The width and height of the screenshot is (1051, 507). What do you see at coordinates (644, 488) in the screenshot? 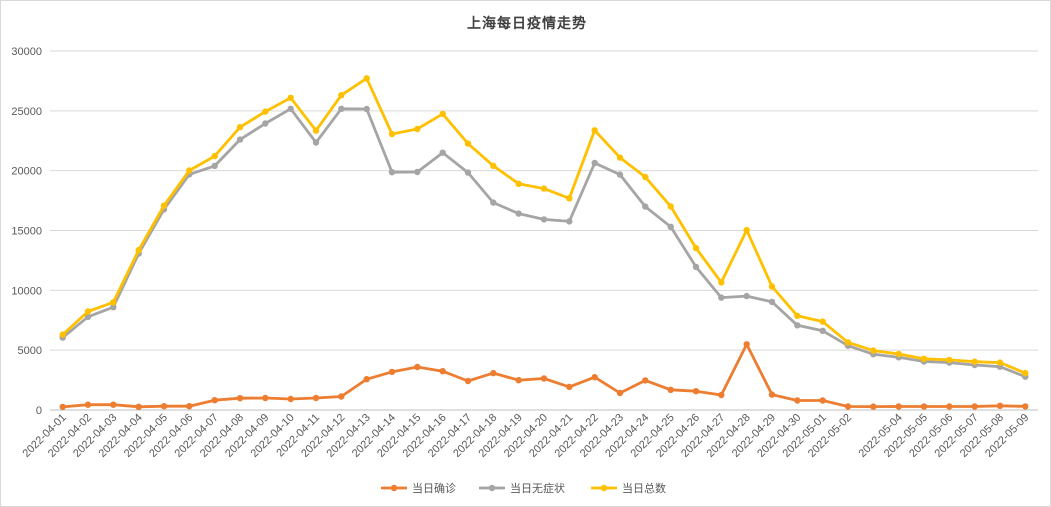
I see `legend-label: 当日总数` at bounding box center [644, 488].